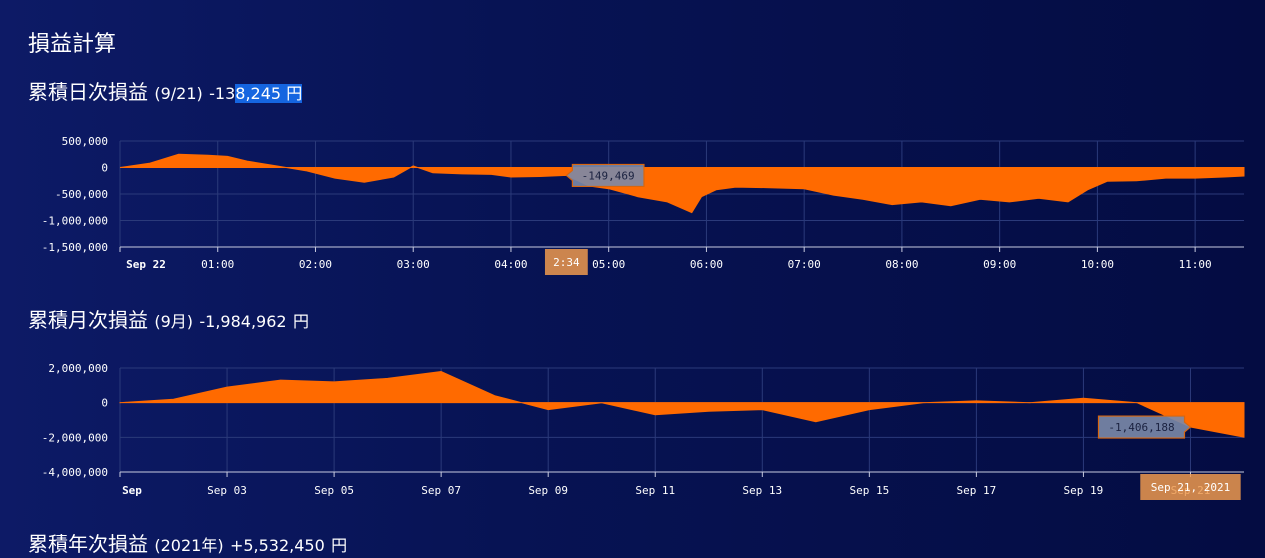 Image resolution: width=1265 pixels, height=558 pixels. Describe the element at coordinates (277, 545) in the screenshot. I see `yearly-pnl-value: +5,532,450` at that location.